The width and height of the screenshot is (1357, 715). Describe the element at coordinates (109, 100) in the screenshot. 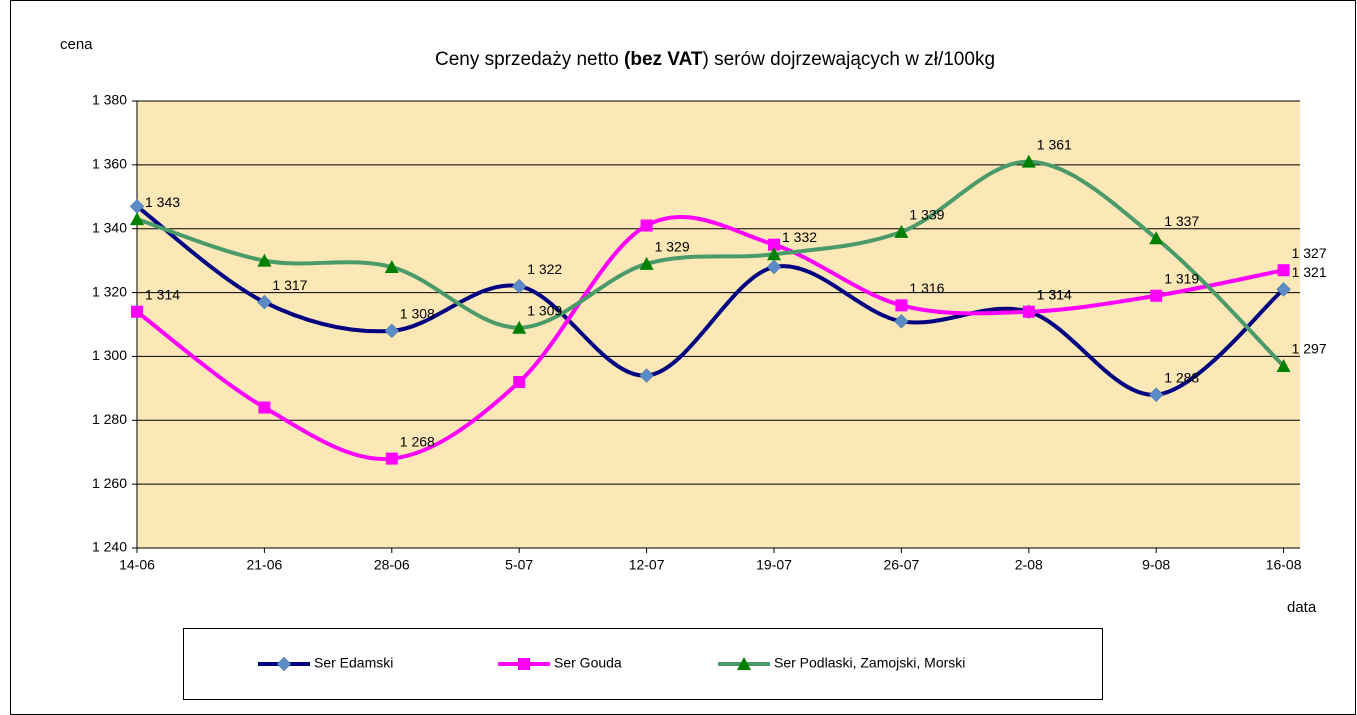

I see `y-tick-label: 1 380` at that location.